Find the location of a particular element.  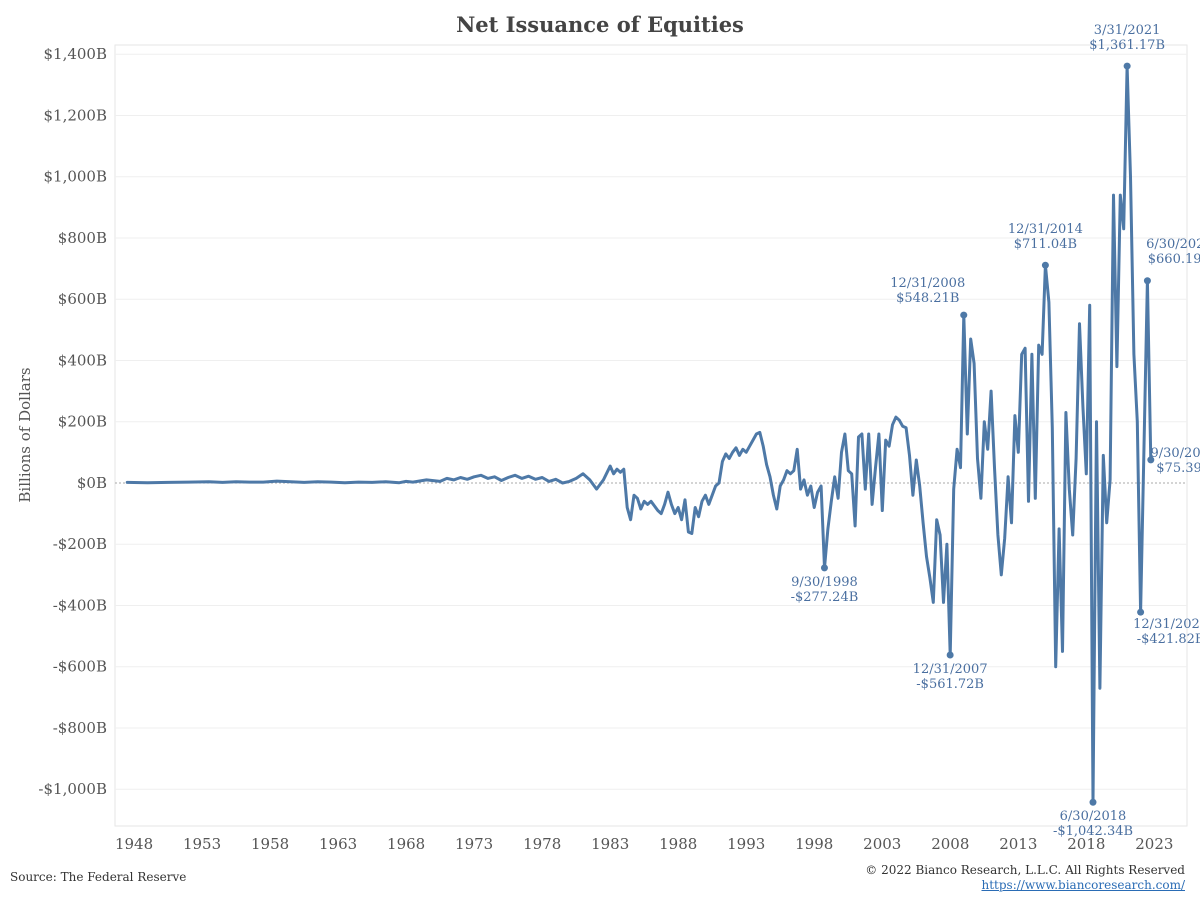

website-link: https://www.biancoresearch.com/ is located at coordinates (1083, 885).